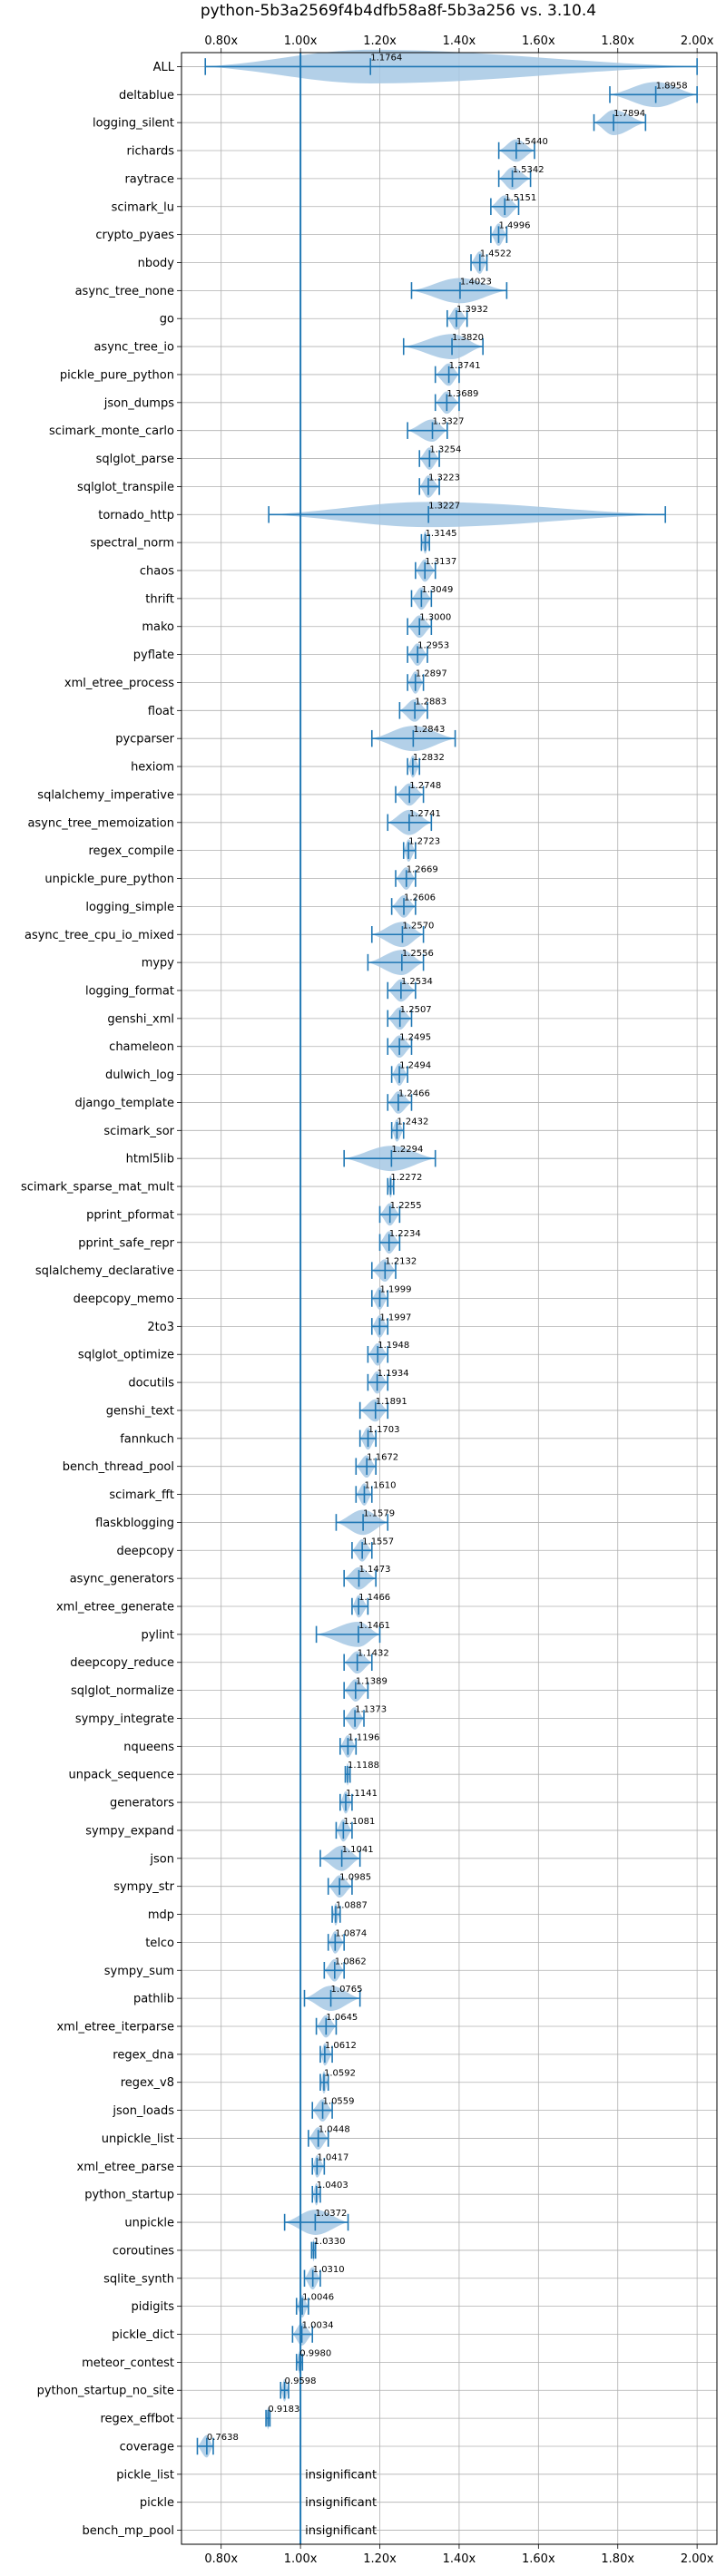 The height and width of the screenshot is (2576, 726). Describe the element at coordinates (429, 730) in the screenshot. I see `value-label: 1.2843` at that location.